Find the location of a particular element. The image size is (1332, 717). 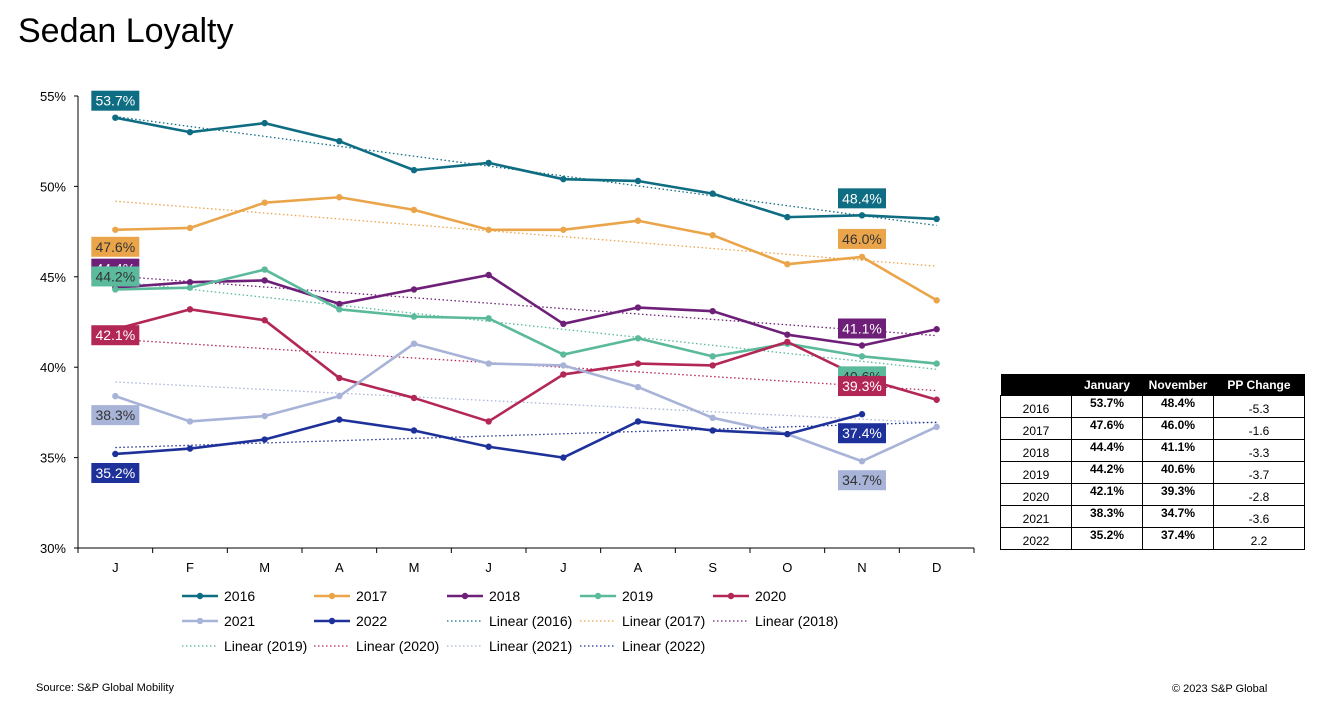

summary-cell-year: 2019 is located at coordinates (1036, 472).